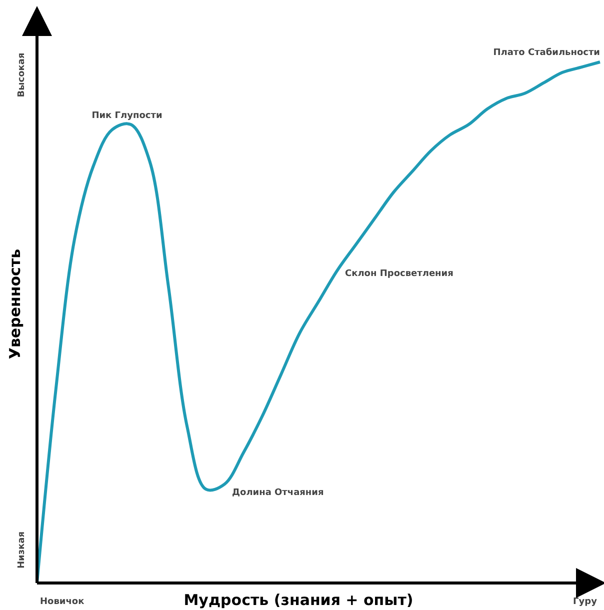  Describe the element at coordinates (62, 602) in the screenshot. I see `text: Новичок` at that location.